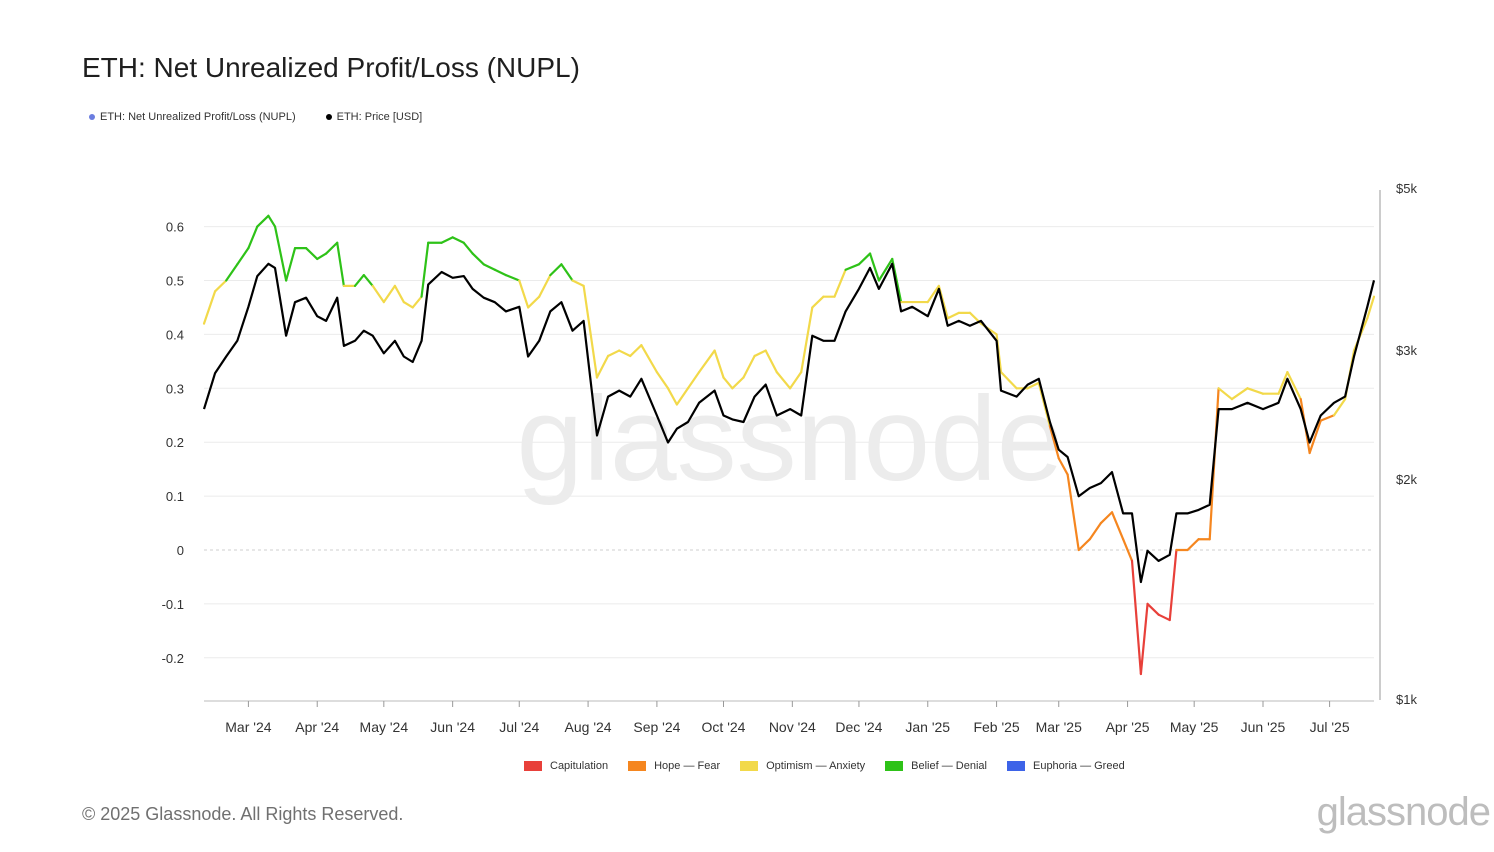  I want to click on left-axis-tick: 0, so click(180, 550).